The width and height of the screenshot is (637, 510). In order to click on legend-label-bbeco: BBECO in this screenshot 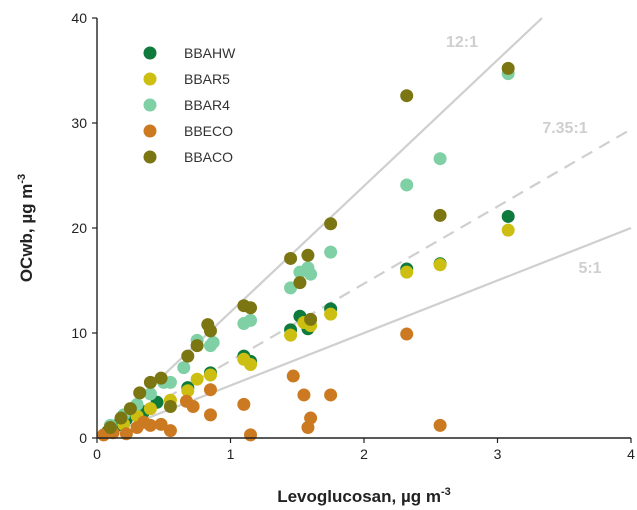, I will do `click(208, 131)`.